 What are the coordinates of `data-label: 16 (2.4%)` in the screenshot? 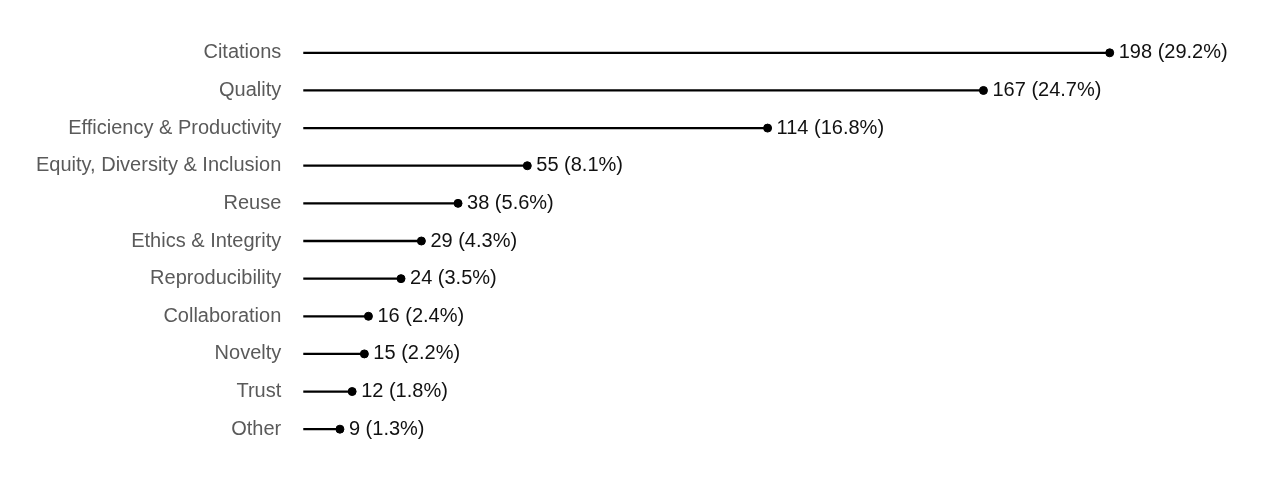 It's located at (421, 314).